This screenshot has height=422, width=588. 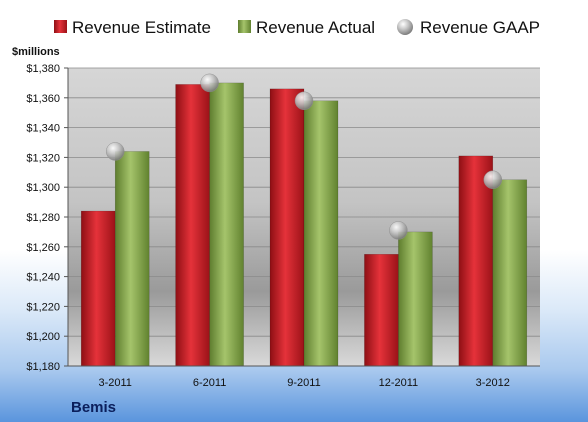 What do you see at coordinates (43, 129) in the screenshot?
I see `y-tick-label: $1,340` at bounding box center [43, 129].